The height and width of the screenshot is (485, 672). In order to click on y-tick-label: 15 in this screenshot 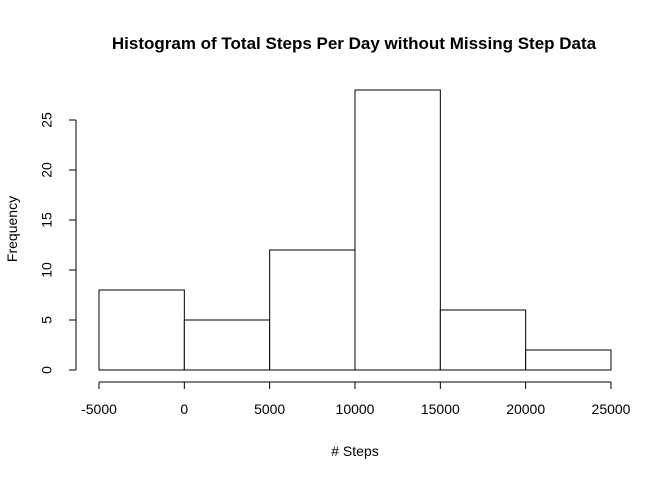, I will do `click(47, 220)`.